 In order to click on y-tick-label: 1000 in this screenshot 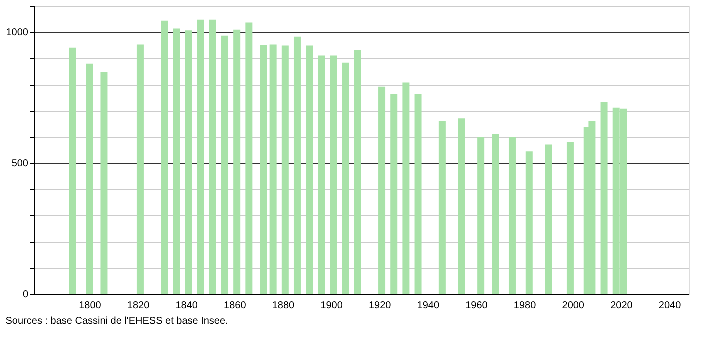, I will do `click(17, 33)`.